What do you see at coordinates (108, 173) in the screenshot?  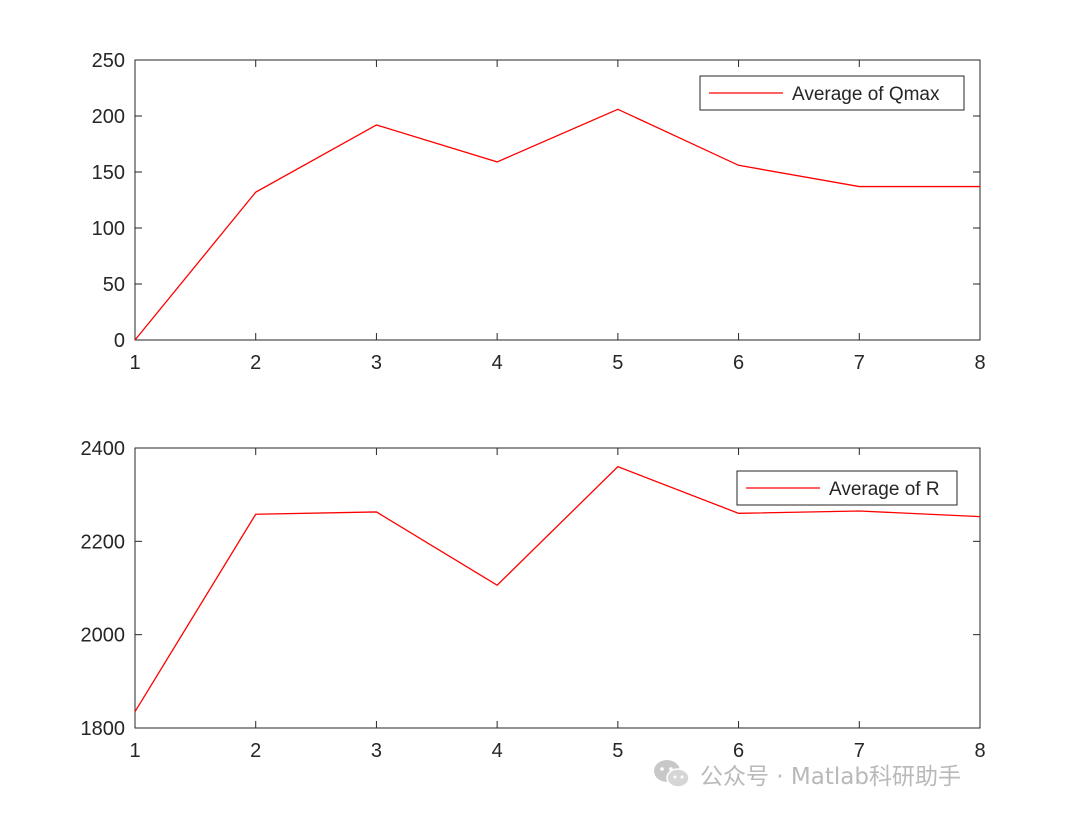 I see `y-tick-label: 150` at bounding box center [108, 173].